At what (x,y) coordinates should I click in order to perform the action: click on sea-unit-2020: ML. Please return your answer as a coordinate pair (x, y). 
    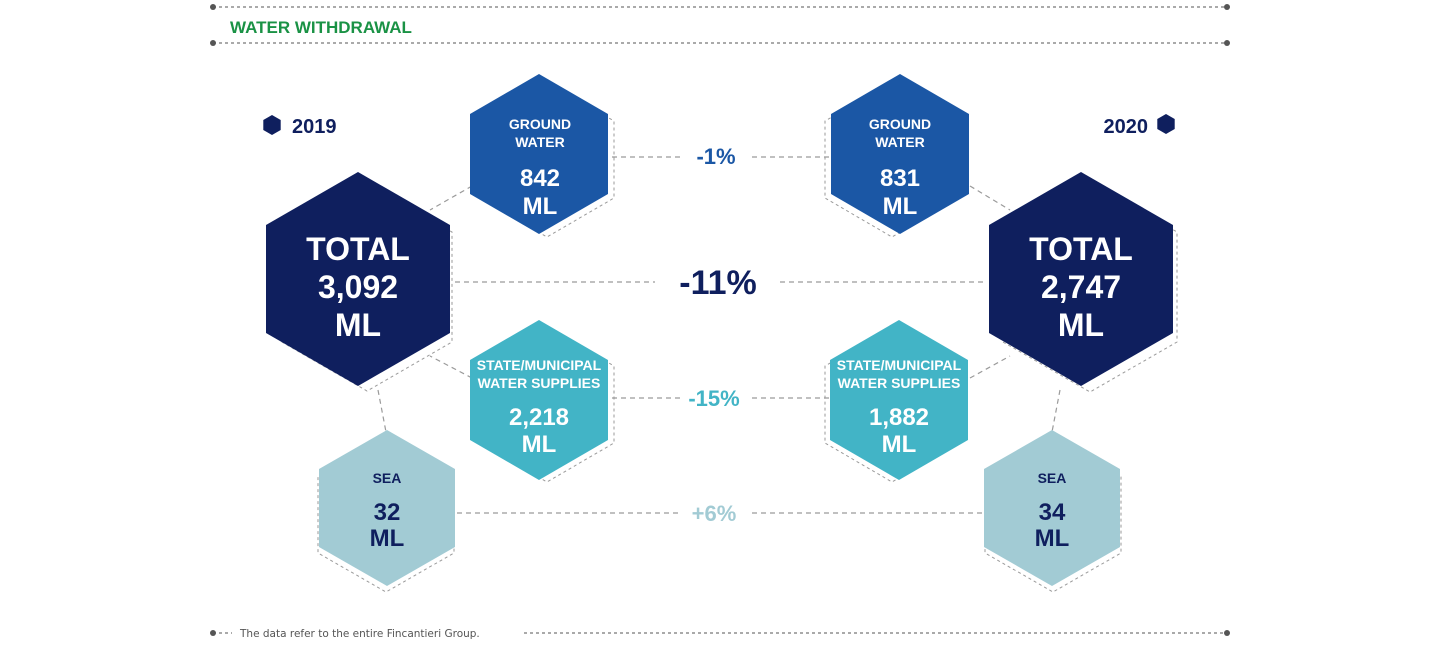
    Looking at the image, I should click on (1052, 538).